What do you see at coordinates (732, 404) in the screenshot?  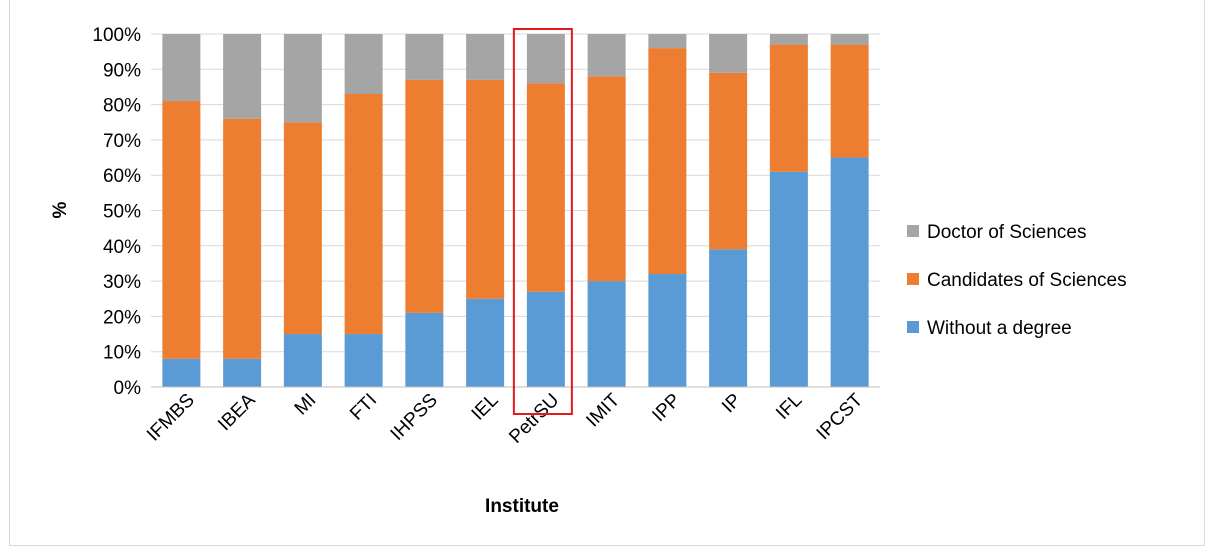 I see `x-tick-label: IP` at bounding box center [732, 404].